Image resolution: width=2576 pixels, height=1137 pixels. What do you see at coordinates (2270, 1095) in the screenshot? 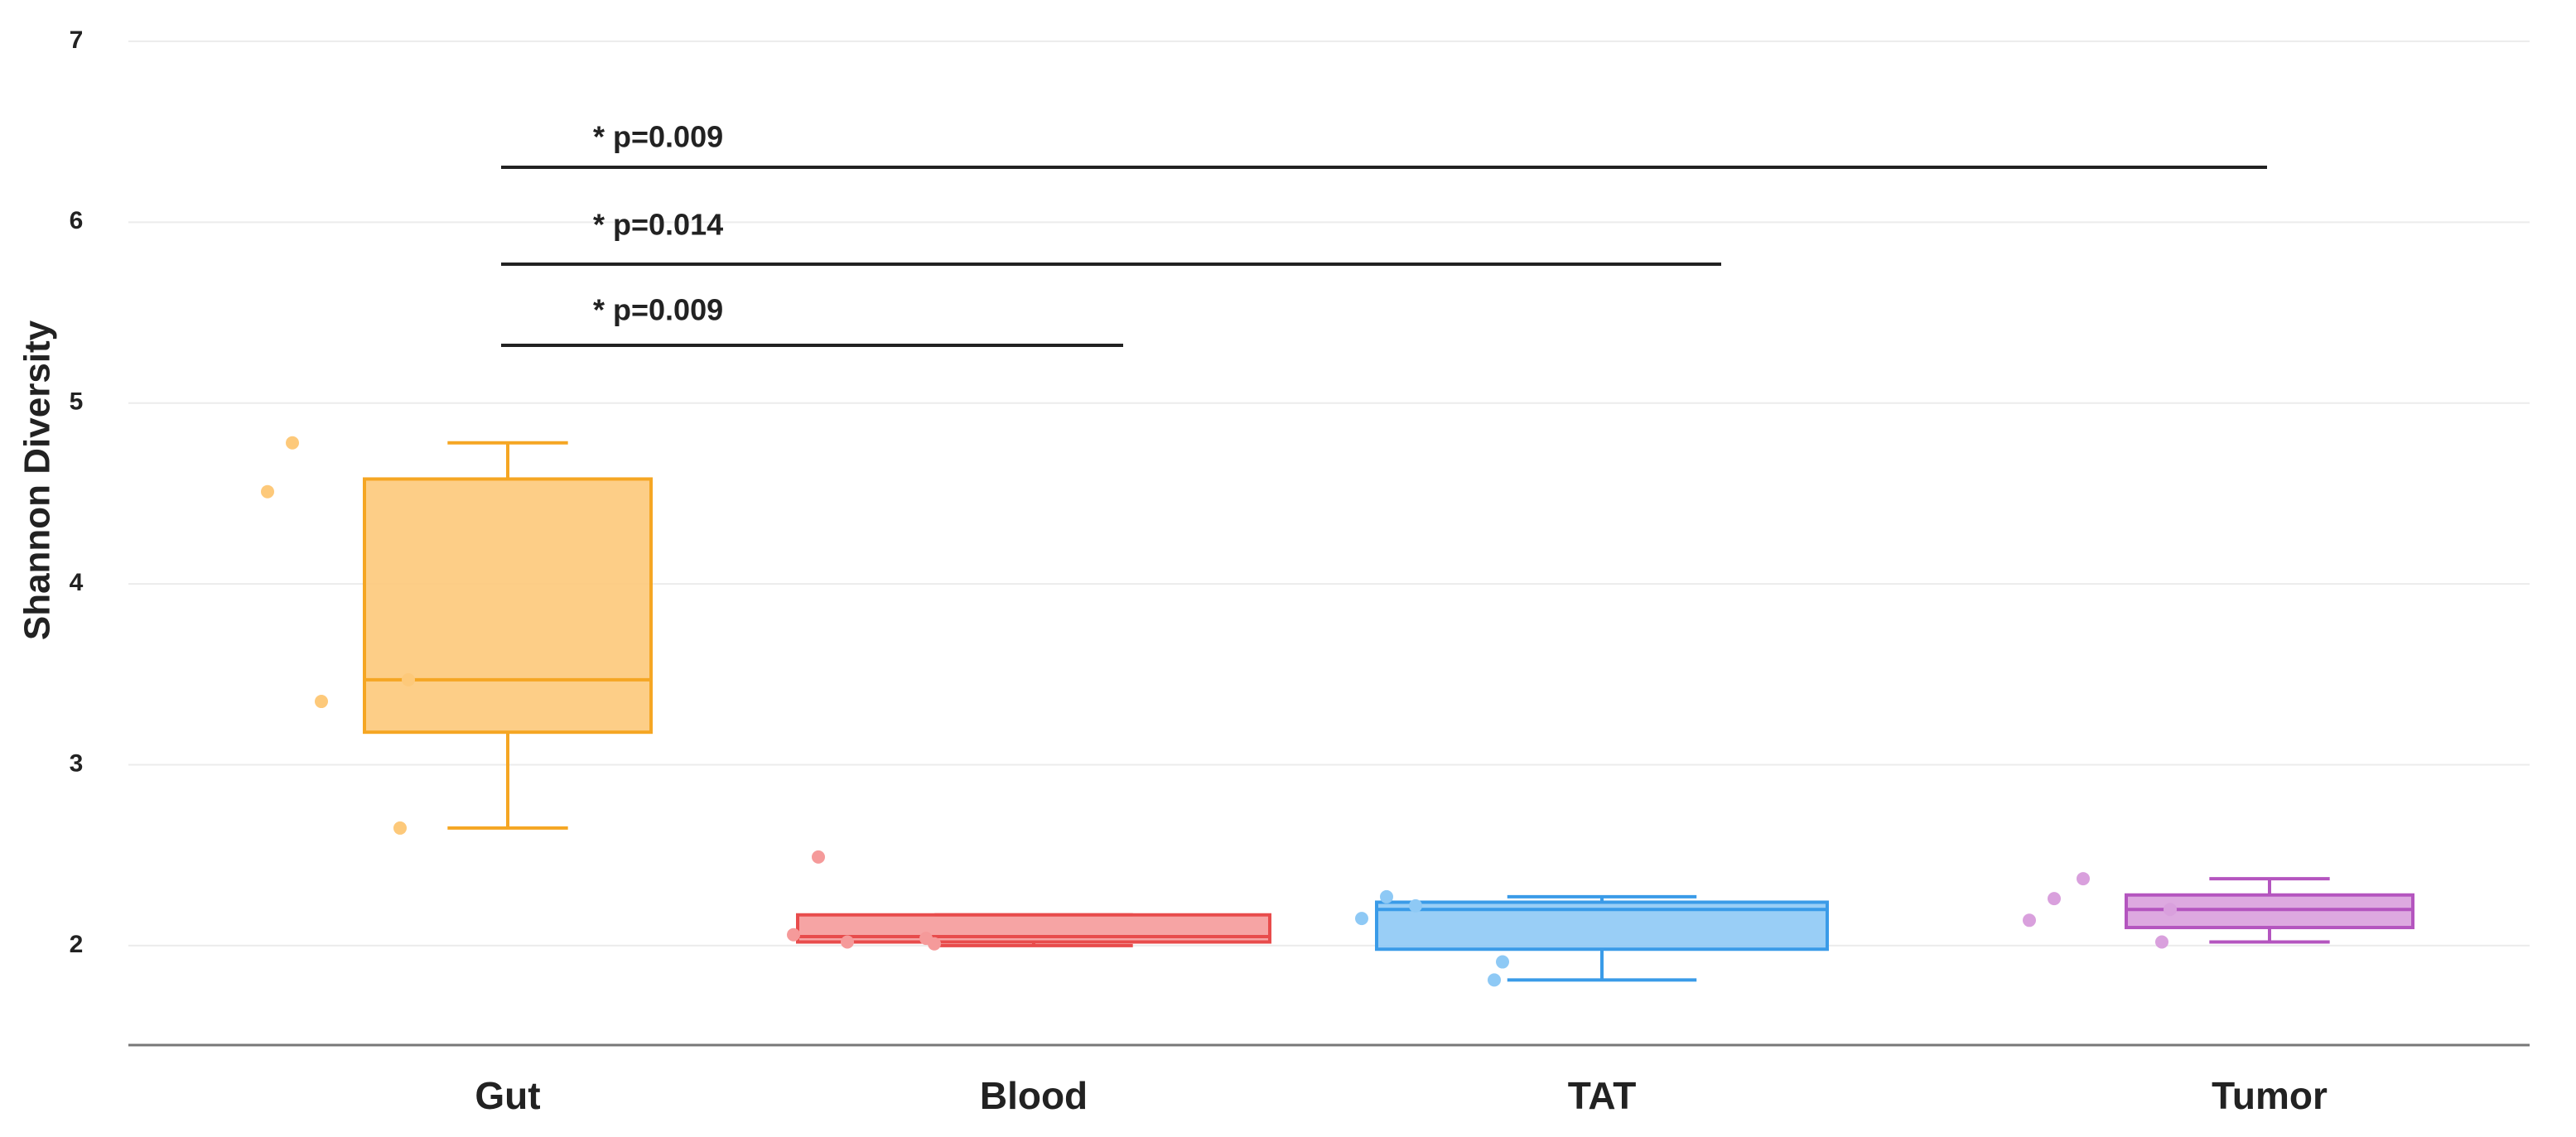
I see `x-tick-label: Tumor` at bounding box center [2270, 1095].